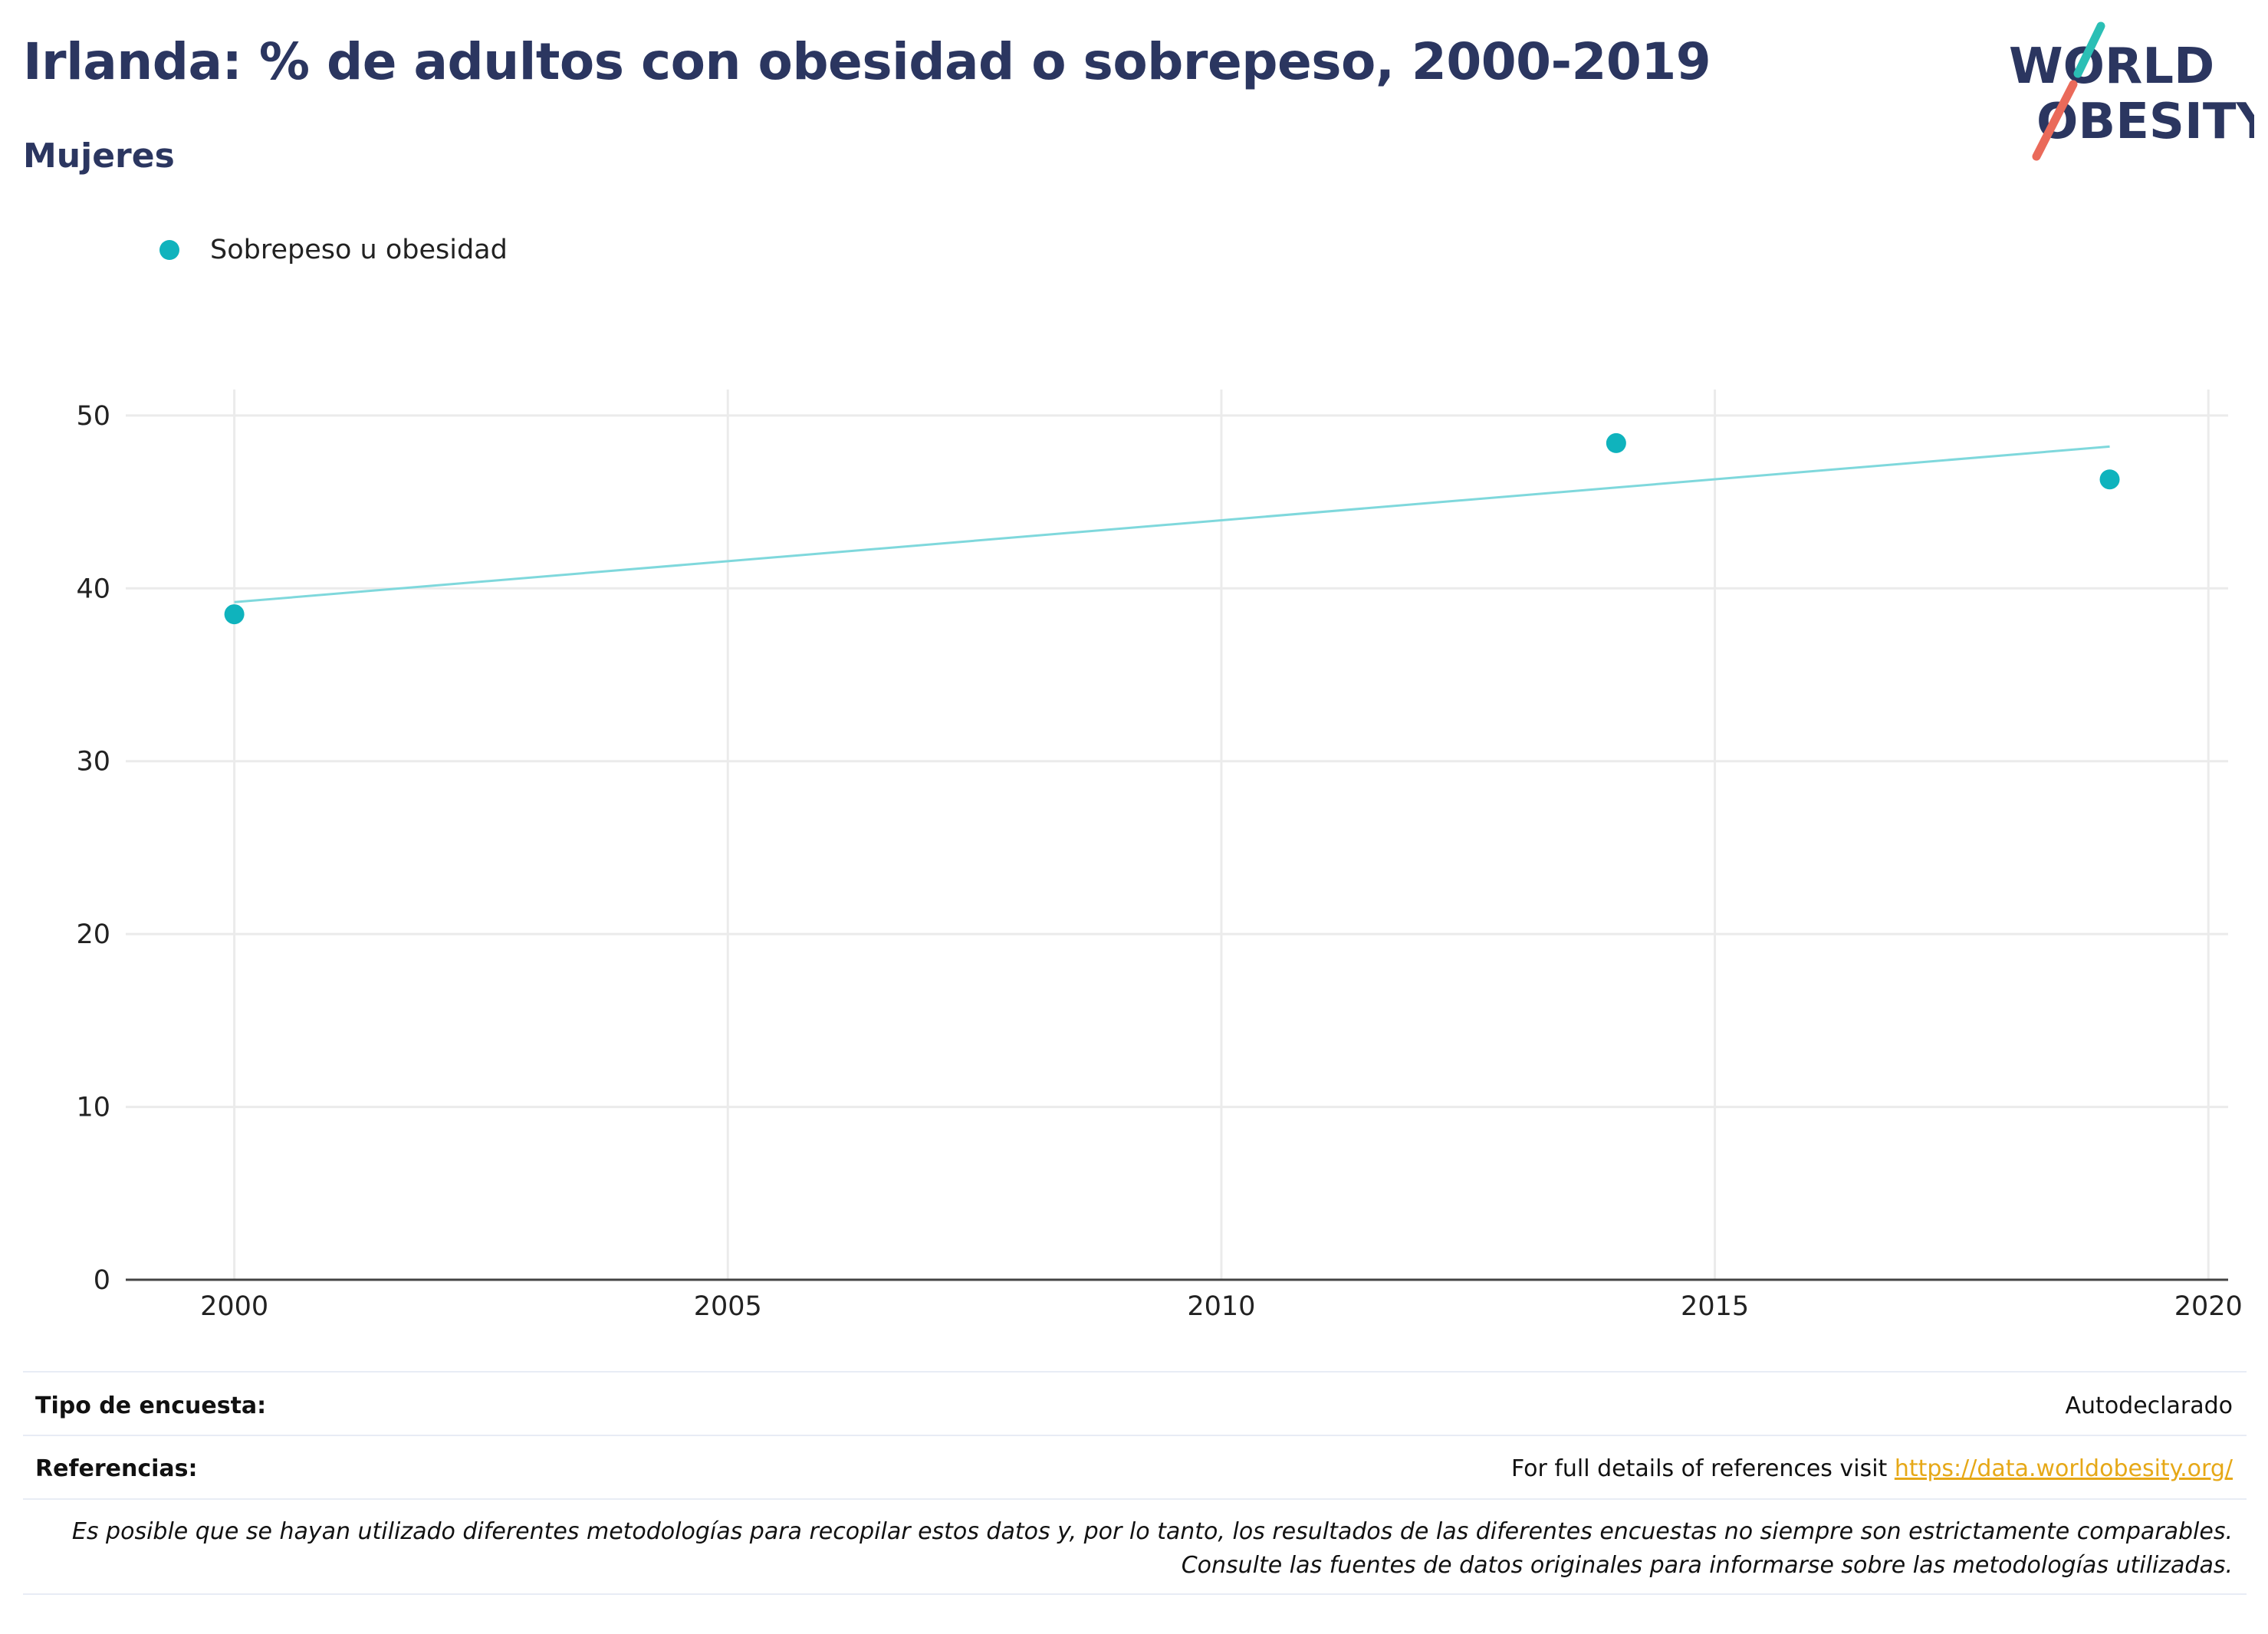 The height and width of the screenshot is (1634, 2268). I want to click on y-tick-label: 30, so click(93, 763).